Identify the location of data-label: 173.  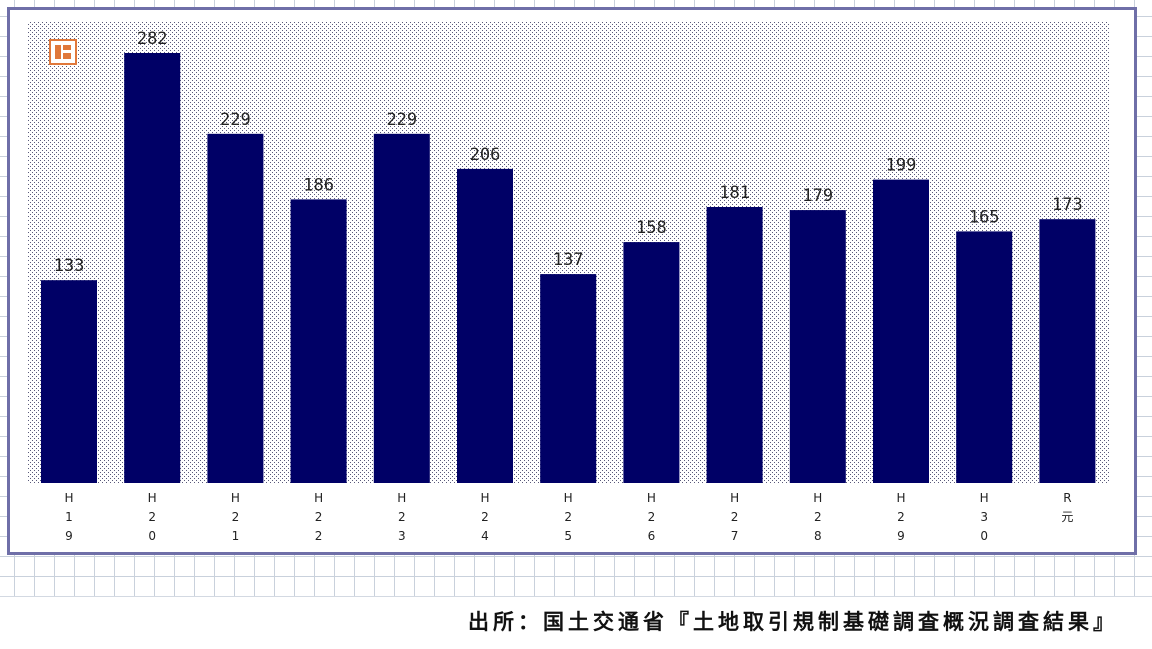
(1067, 205).